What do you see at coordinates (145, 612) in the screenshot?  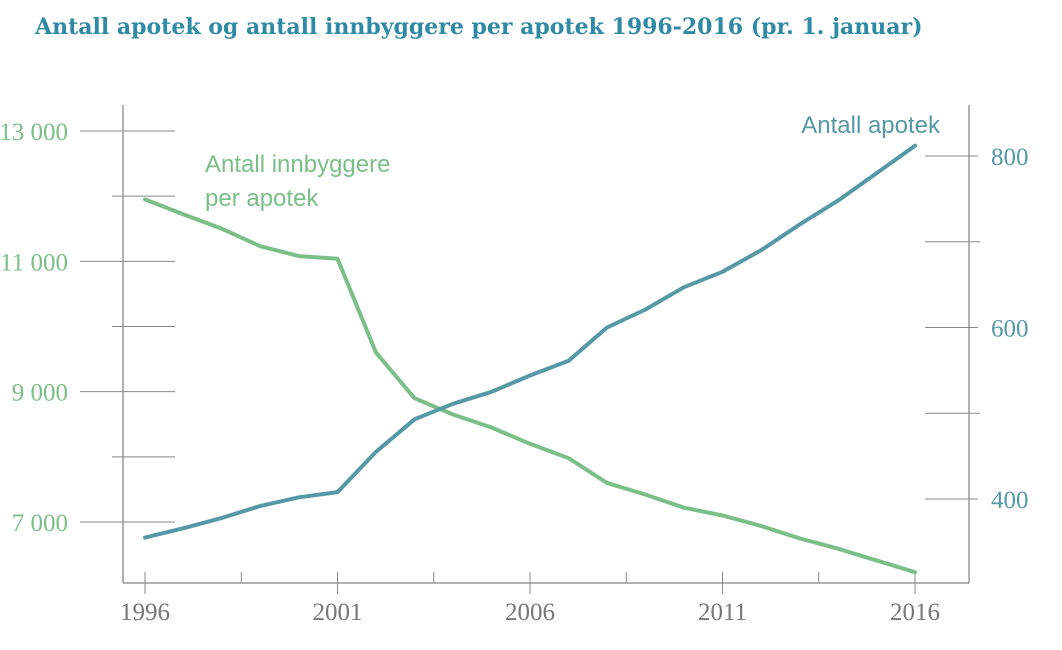 I see `x-tick-label: 1996` at bounding box center [145, 612].